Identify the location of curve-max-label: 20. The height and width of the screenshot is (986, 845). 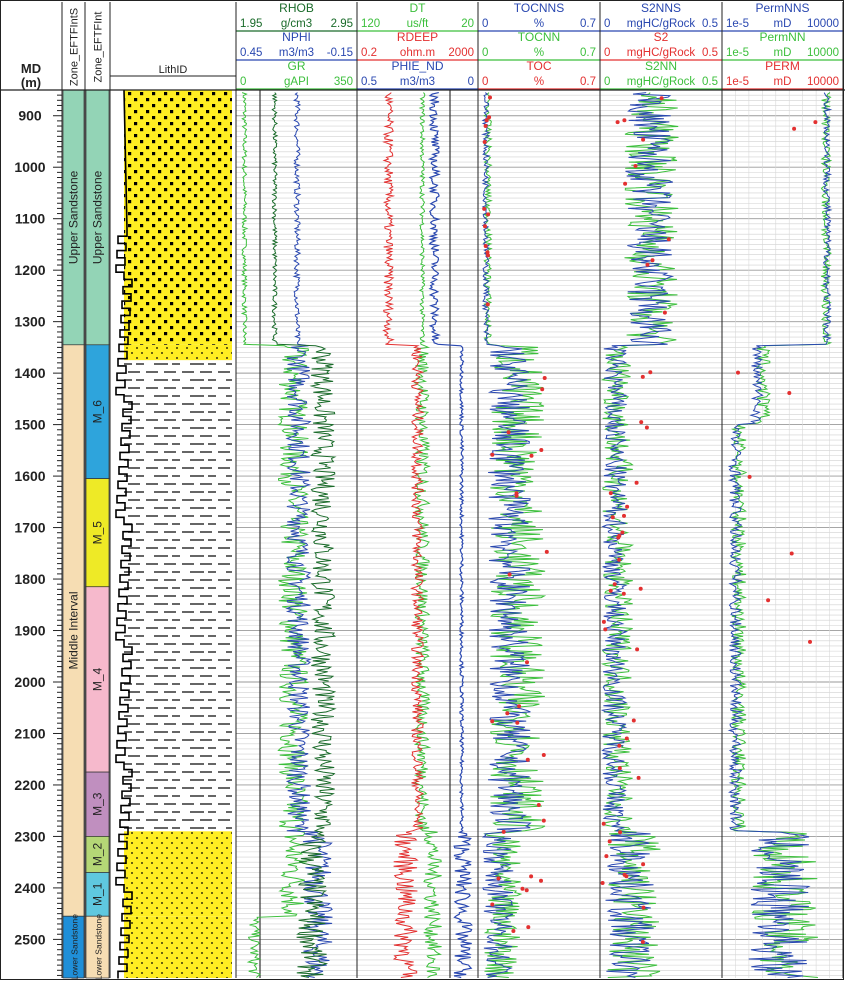
(467, 24).